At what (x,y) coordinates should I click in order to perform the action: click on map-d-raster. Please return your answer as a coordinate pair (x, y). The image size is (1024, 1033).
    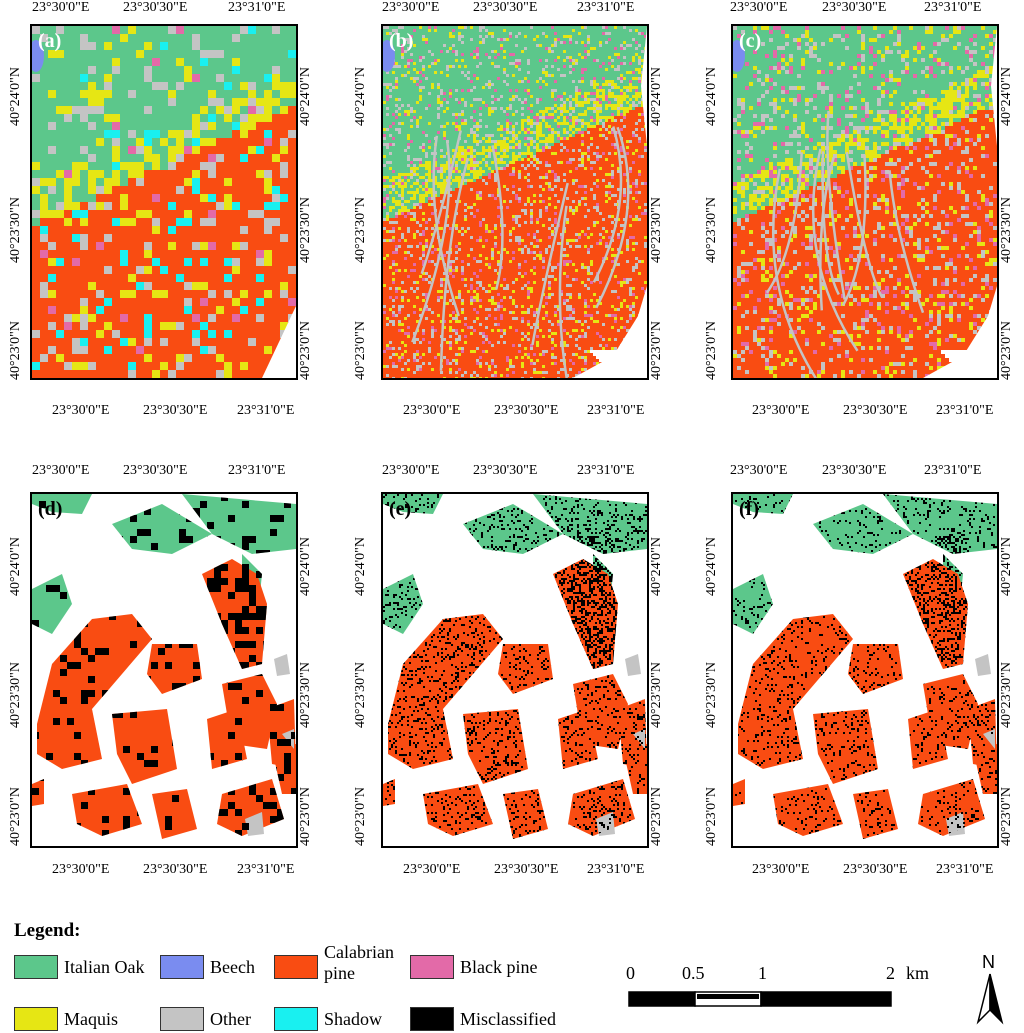
    Looking at the image, I should click on (164, 666).